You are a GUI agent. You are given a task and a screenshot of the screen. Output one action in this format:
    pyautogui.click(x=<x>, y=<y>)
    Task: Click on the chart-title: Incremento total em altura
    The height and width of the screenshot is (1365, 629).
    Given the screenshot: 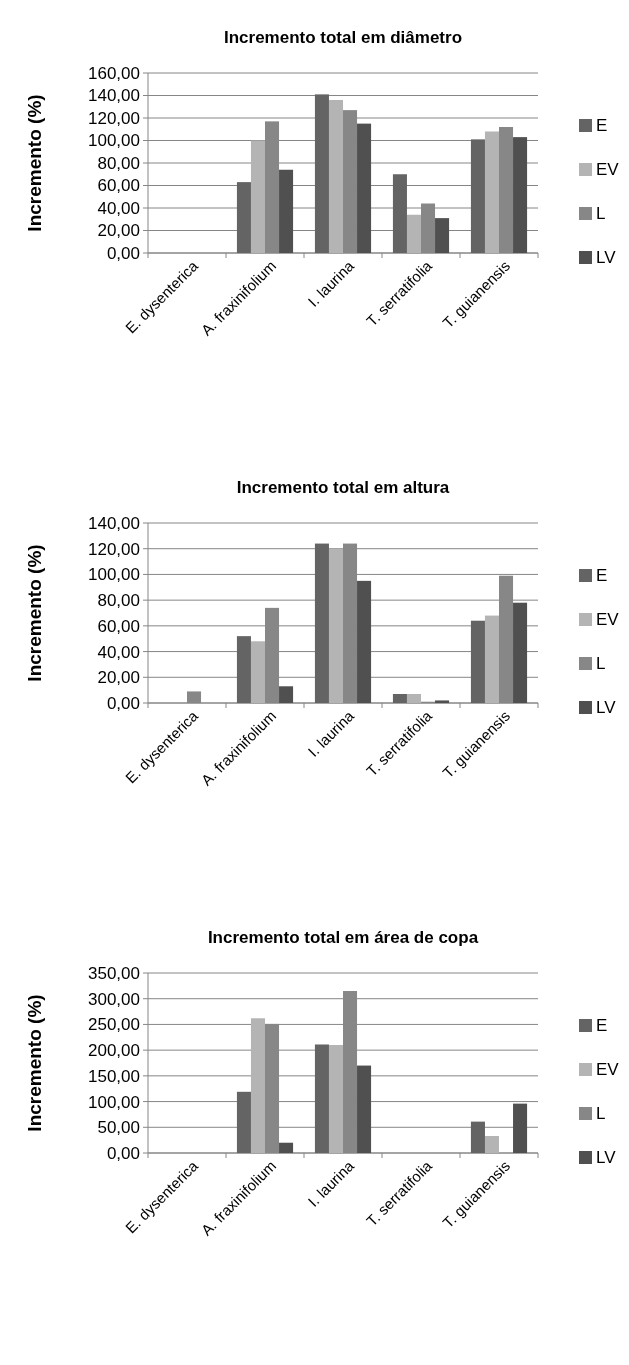 What is the action you would take?
    pyautogui.click(x=343, y=487)
    